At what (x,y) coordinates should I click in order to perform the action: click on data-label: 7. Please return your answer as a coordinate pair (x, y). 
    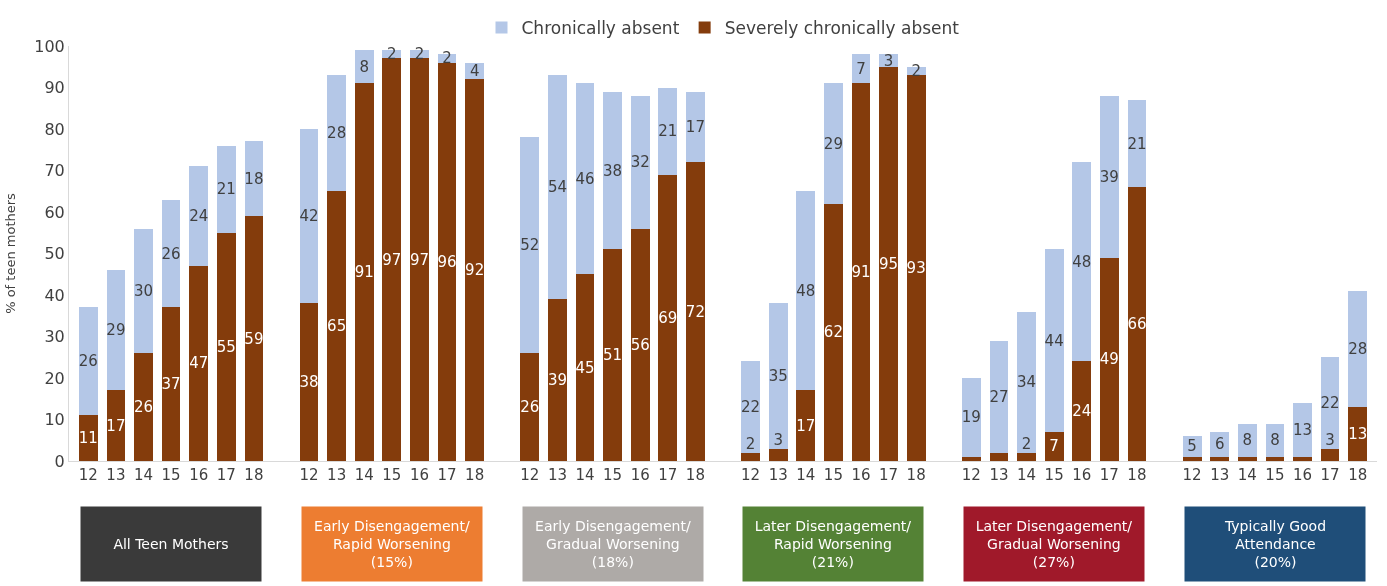
    Looking at the image, I should click on (861, 68).